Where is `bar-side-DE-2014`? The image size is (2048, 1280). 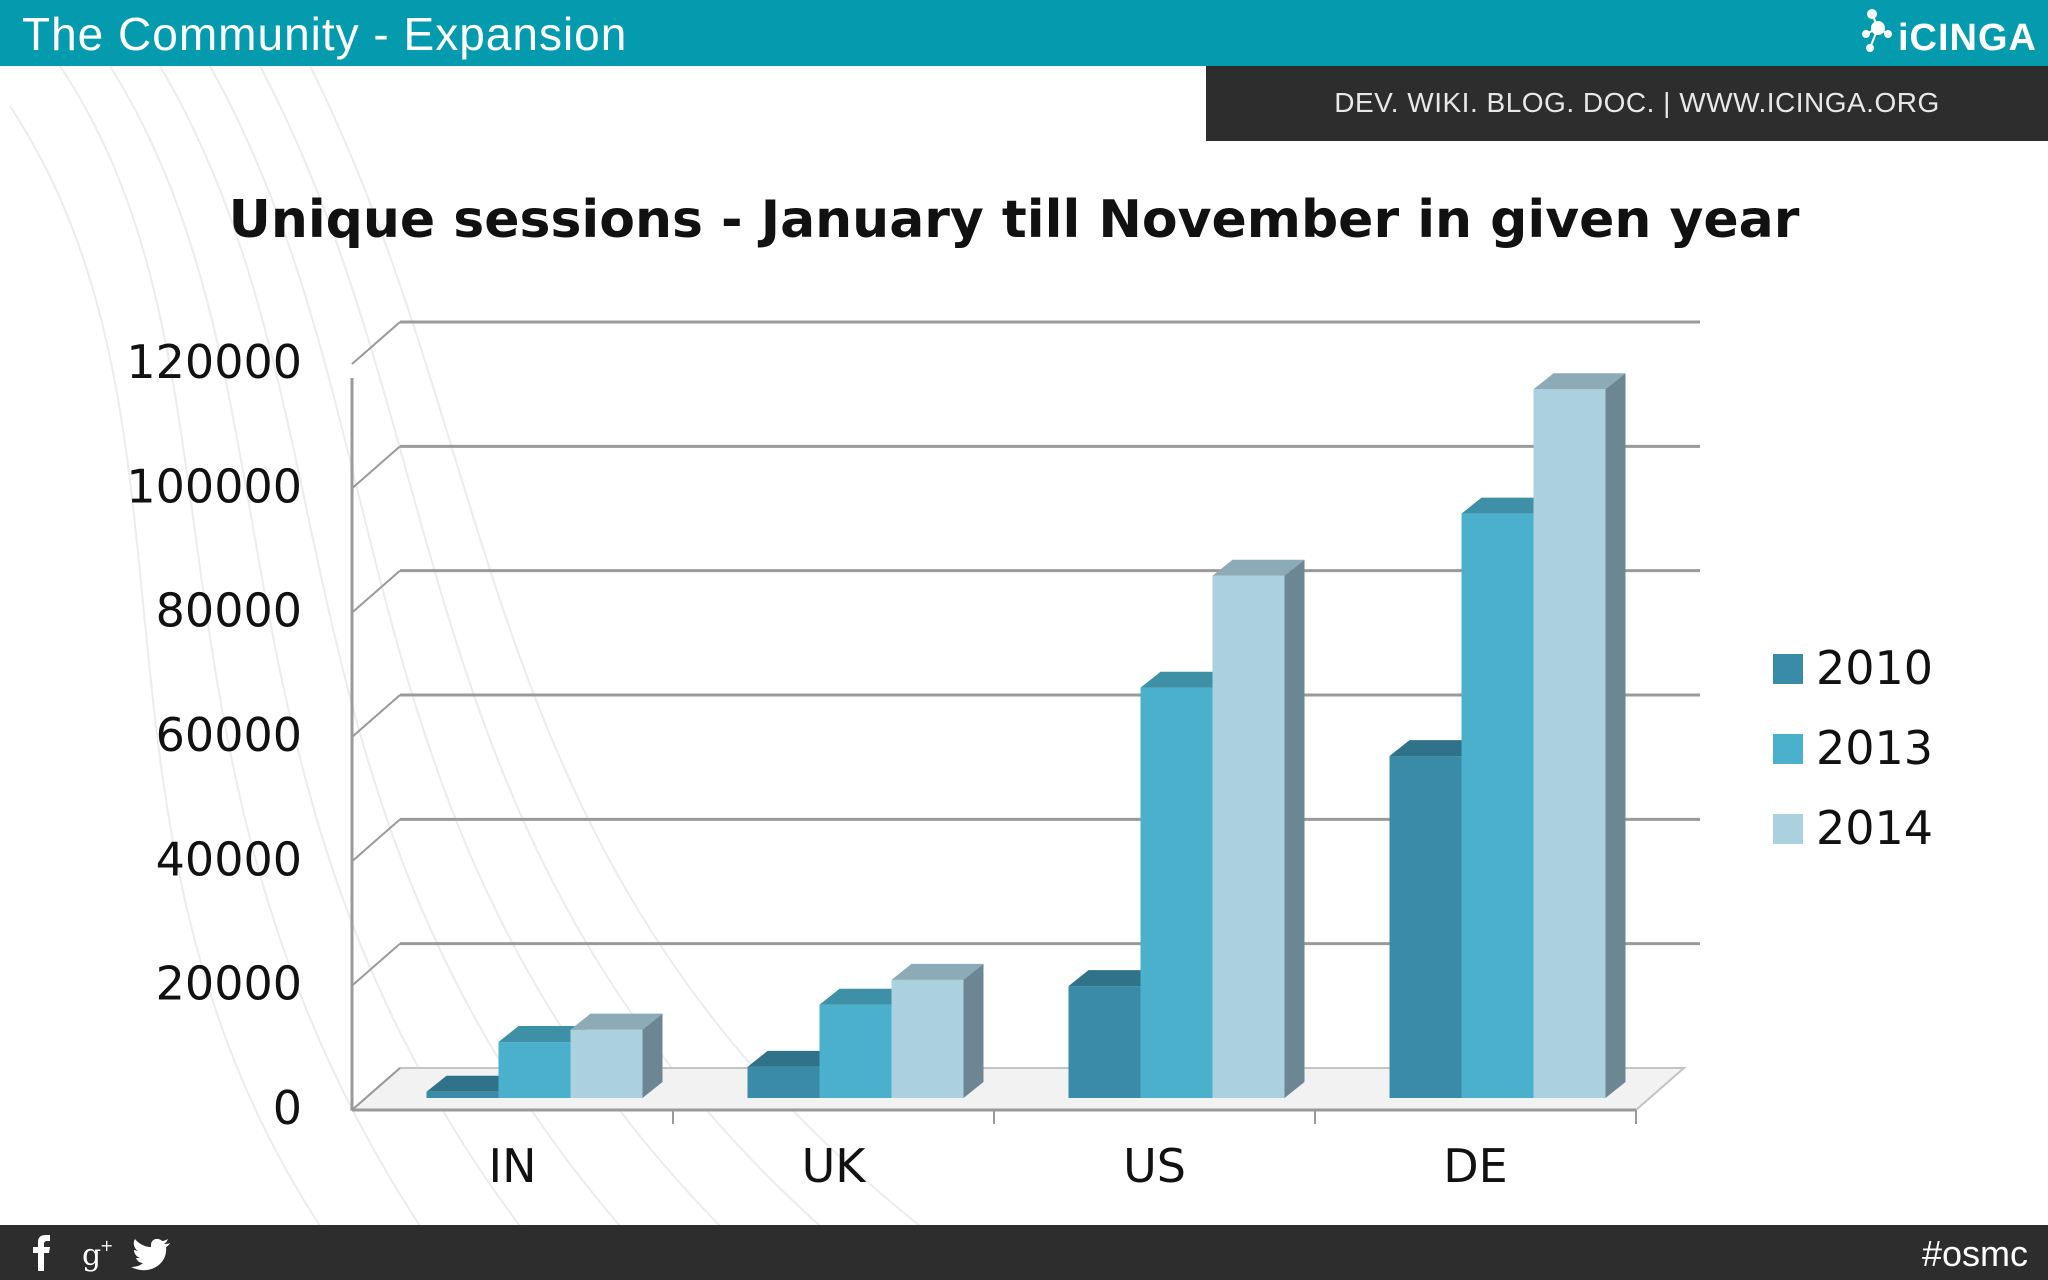
bar-side-DE-2014 is located at coordinates (1615, 735).